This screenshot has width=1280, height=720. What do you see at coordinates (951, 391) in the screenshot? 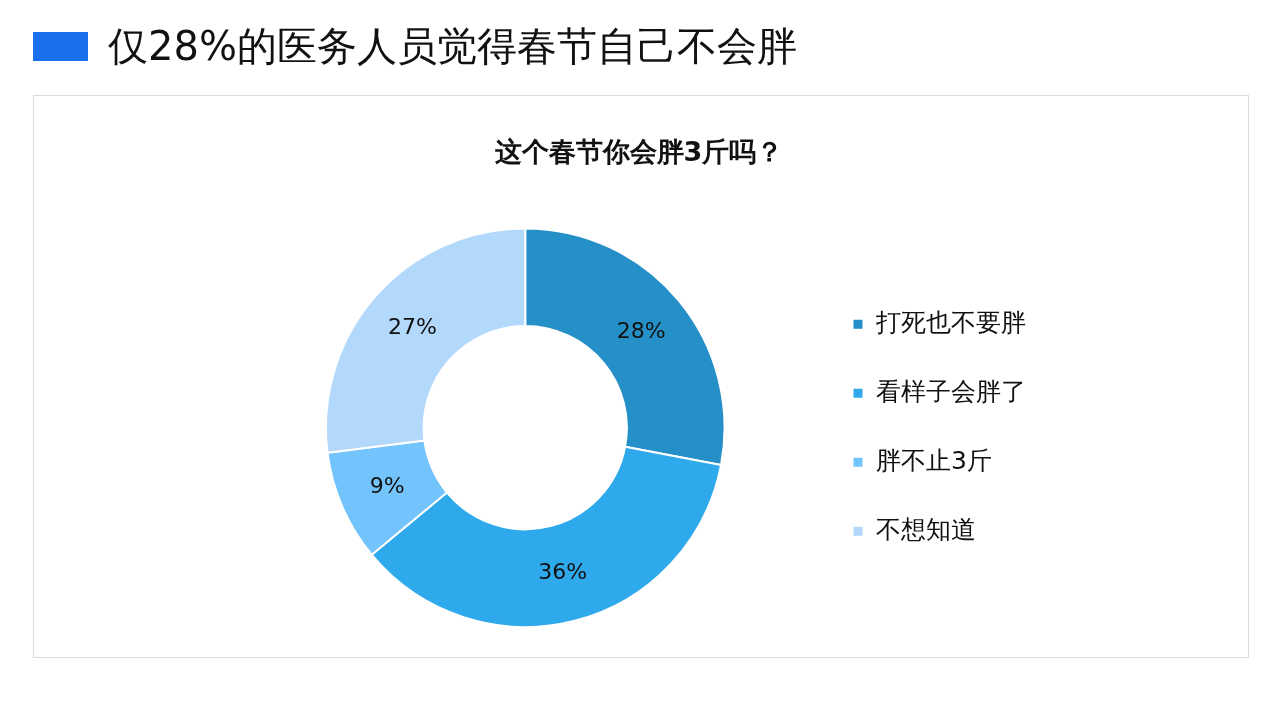
I see `legend-label: 看样子会胖了` at bounding box center [951, 391].